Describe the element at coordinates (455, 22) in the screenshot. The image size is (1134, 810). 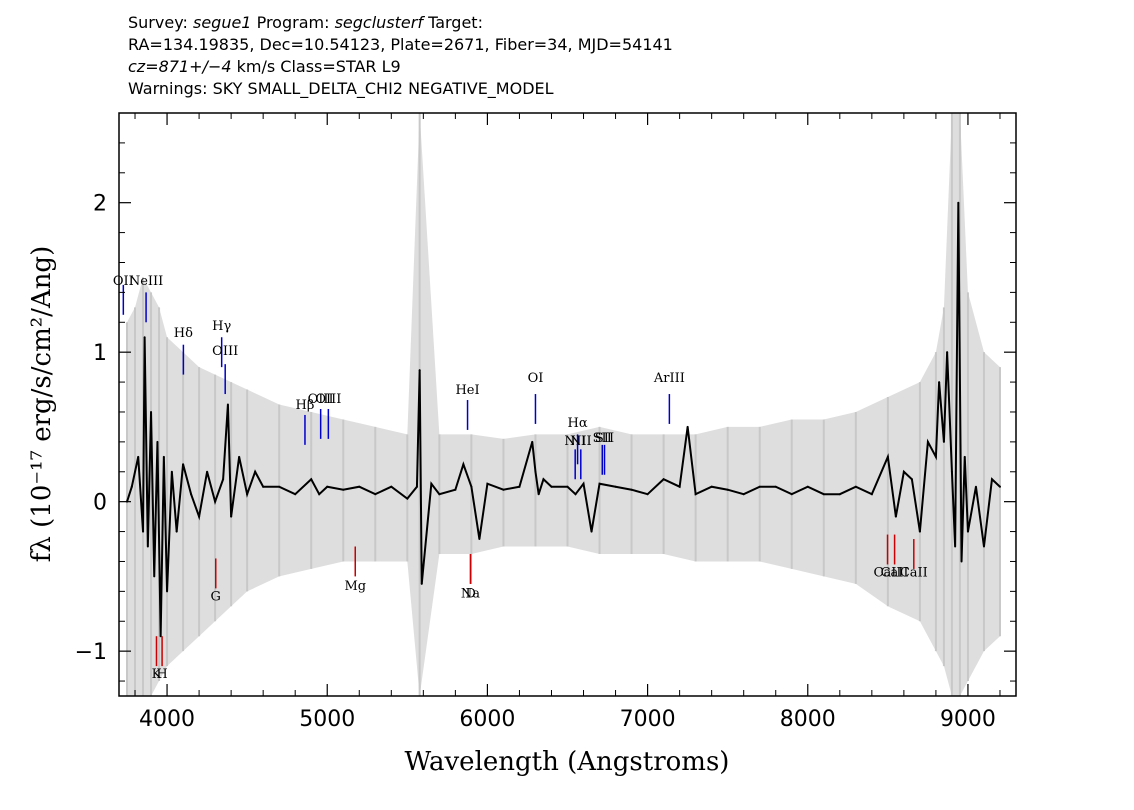
I see `target-label: Target:` at that location.